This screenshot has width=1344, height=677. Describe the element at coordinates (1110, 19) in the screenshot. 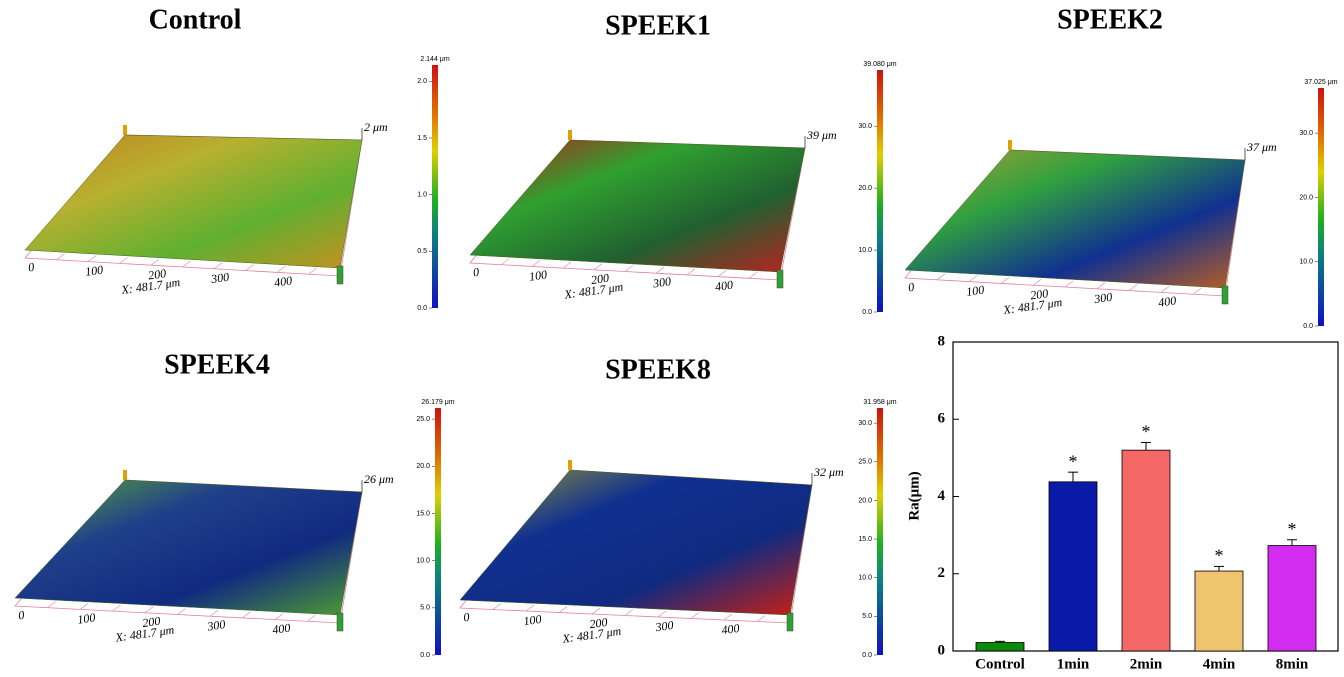

I see `panel-title: SPEEK2` at that location.